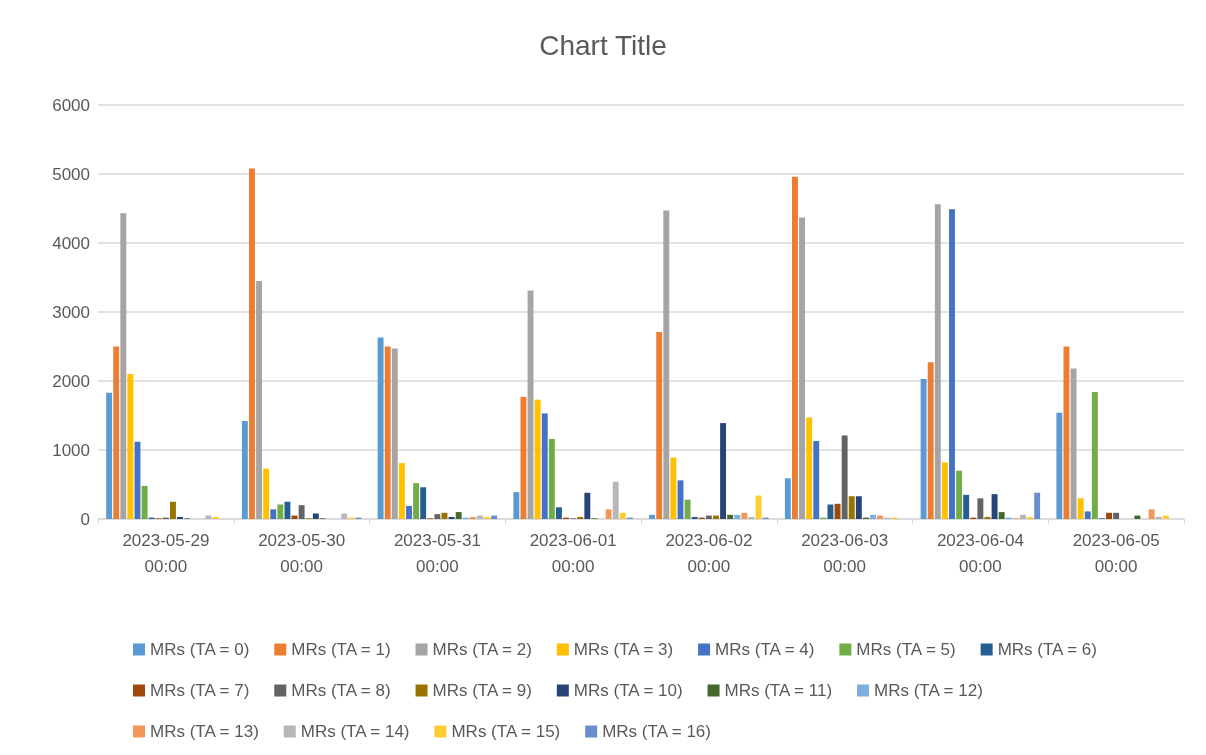  What do you see at coordinates (200, 649) in the screenshot?
I see `legend-label: MRs (TA = 0)` at bounding box center [200, 649].